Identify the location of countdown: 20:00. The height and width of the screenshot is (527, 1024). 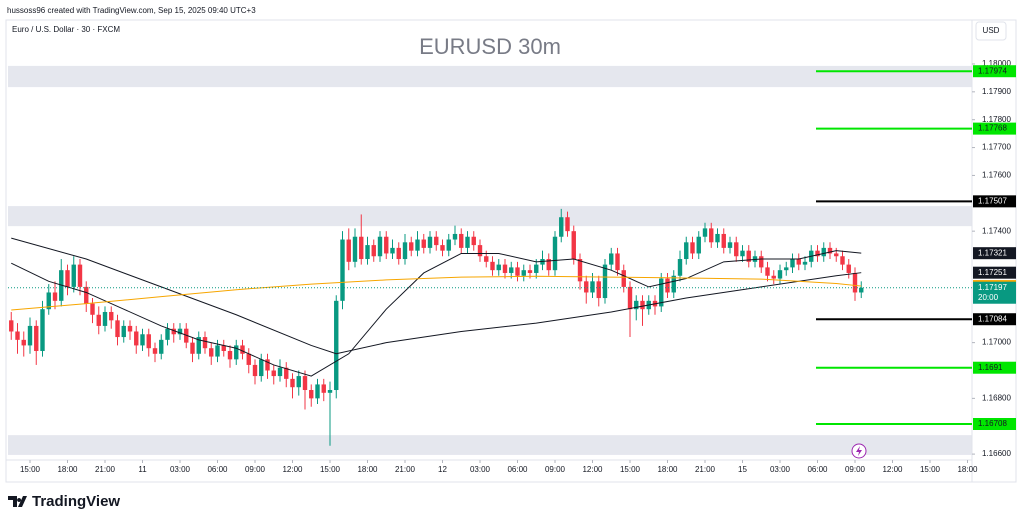
(988, 297).